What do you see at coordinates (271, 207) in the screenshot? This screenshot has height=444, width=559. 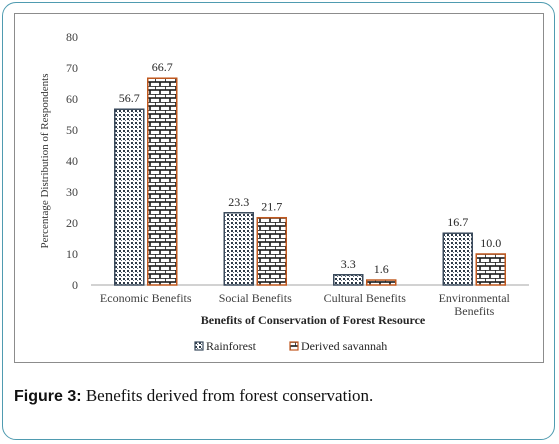 I see `bar-data-label: 21.7` at bounding box center [271, 207].